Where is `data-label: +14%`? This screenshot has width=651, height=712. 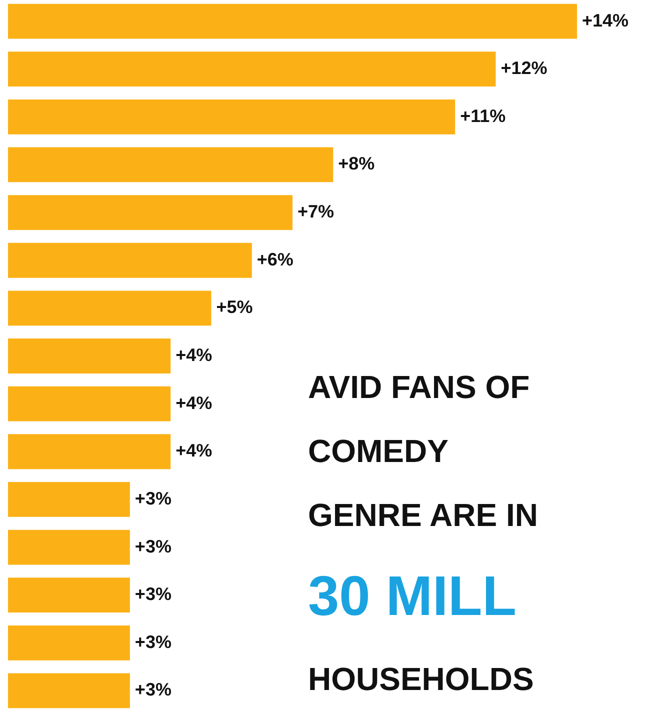 data-label: +14% is located at coordinates (605, 20).